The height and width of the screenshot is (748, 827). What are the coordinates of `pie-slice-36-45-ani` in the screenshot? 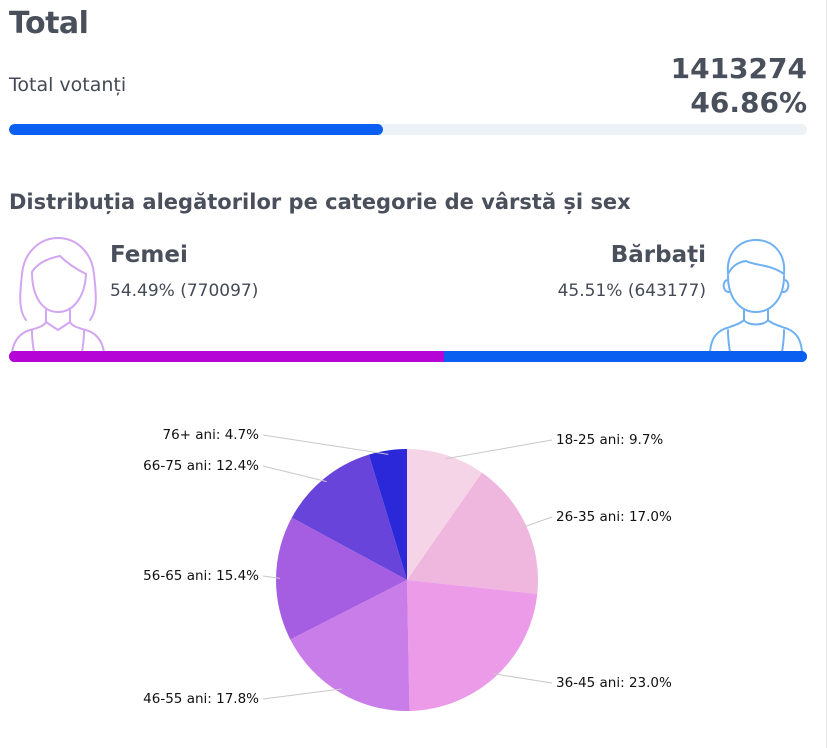 It's located at (472, 645).